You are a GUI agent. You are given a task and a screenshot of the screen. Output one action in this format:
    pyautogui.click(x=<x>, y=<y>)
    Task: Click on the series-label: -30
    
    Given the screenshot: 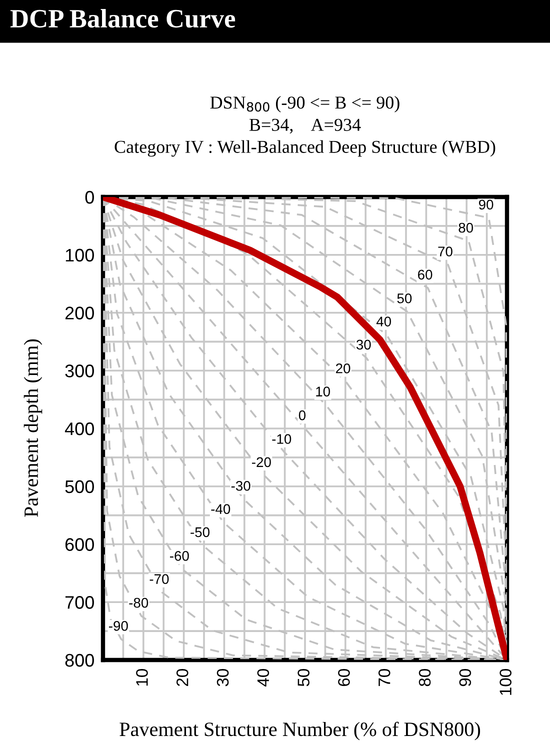 What is the action you would take?
    pyautogui.click(x=240, y=485)
    